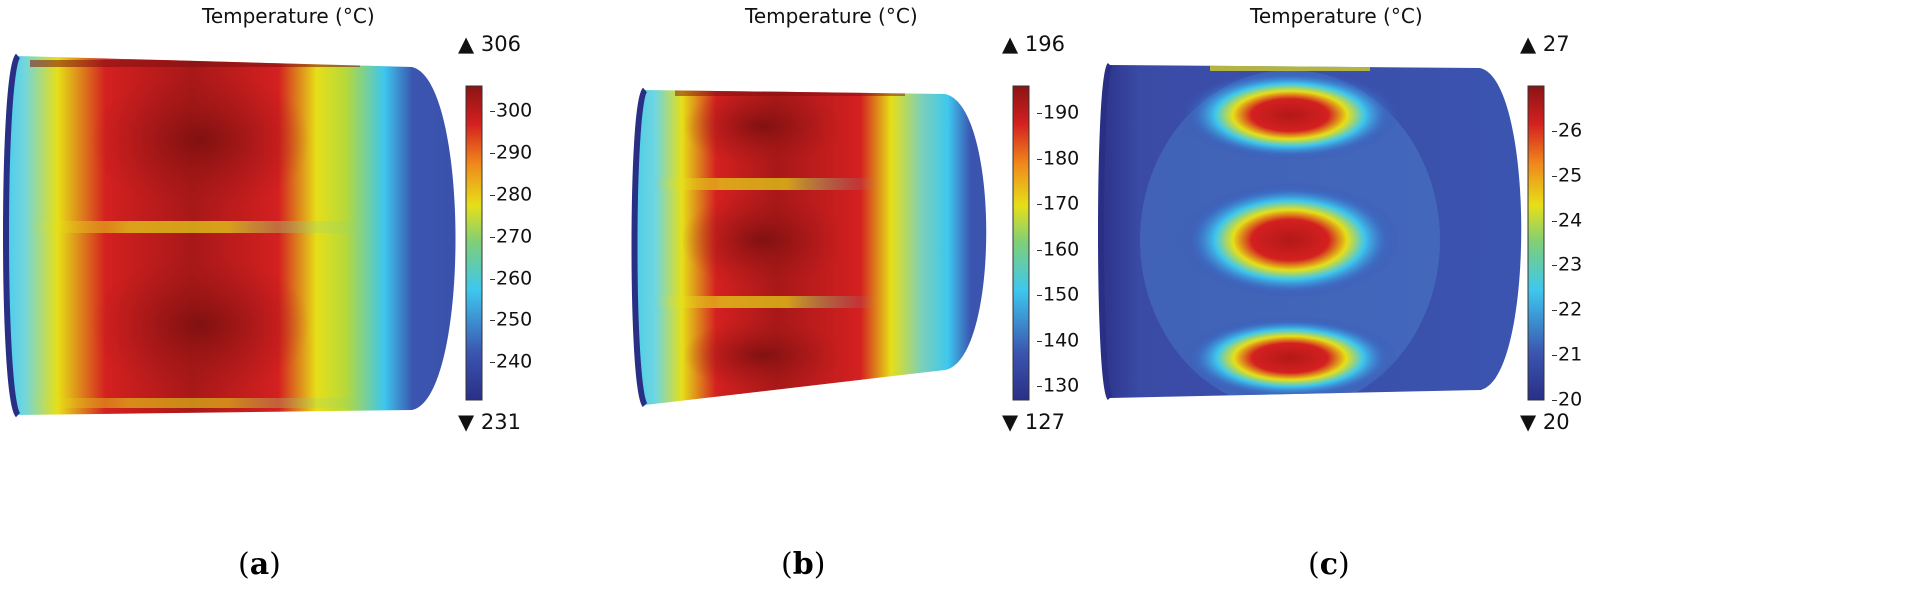  Describe the element at coordinates (288, 16) in the screenshot. I see `panel-a-title: Temperature (°C)` at that location.